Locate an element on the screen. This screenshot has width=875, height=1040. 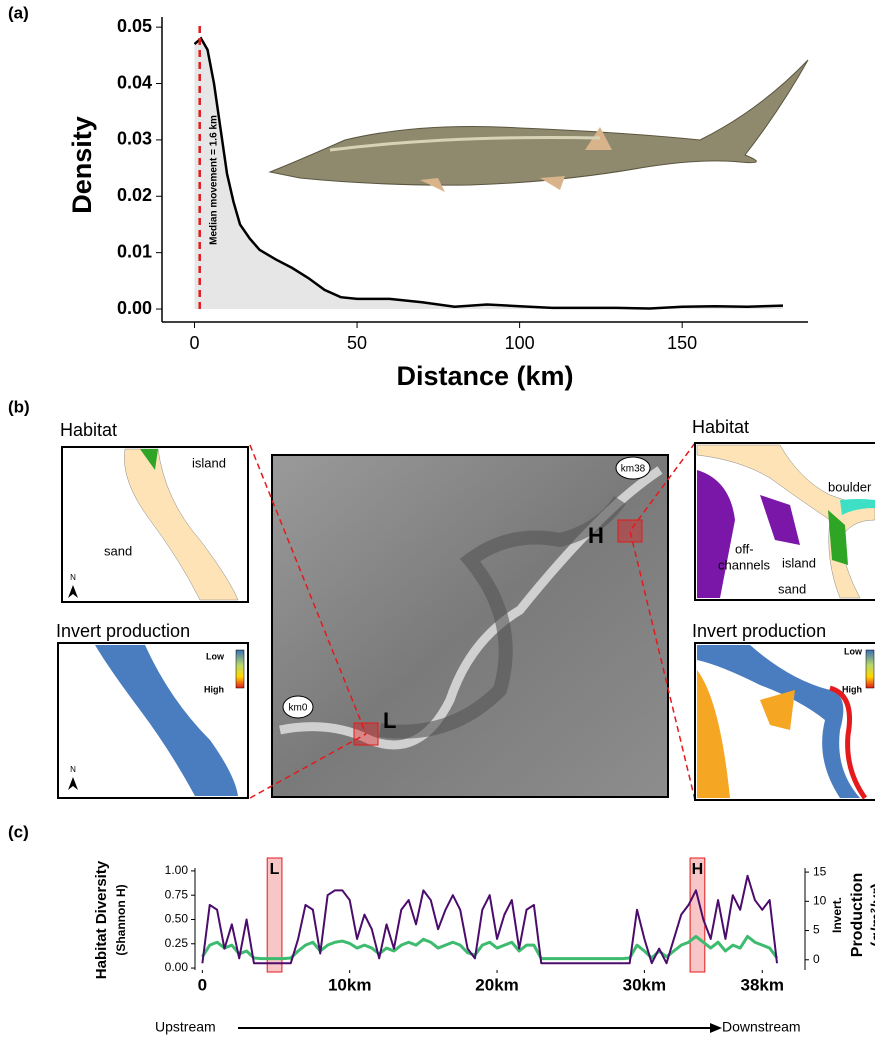
y-tick-label: 0.05 is located at coordinates (134, 26).